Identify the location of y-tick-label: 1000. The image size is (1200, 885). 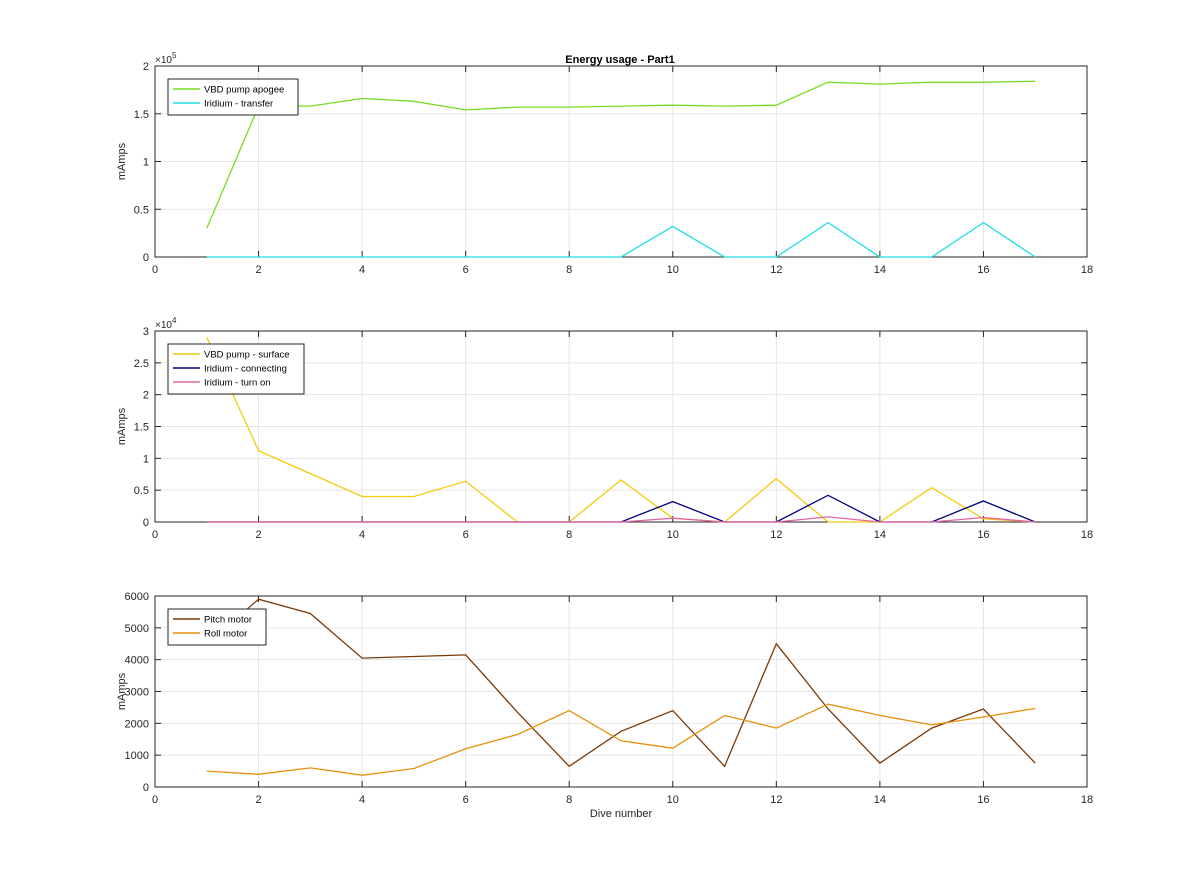
(137, 756).